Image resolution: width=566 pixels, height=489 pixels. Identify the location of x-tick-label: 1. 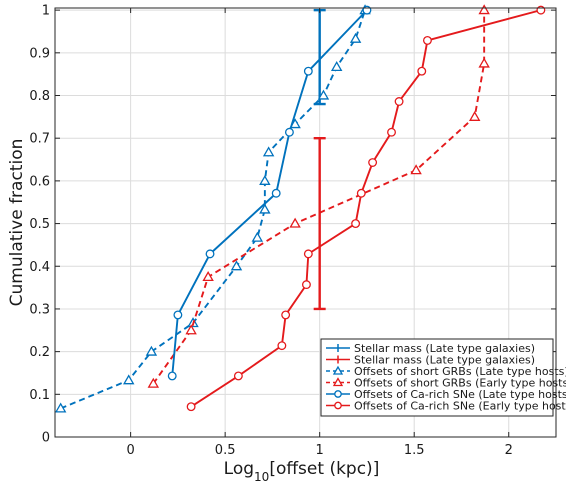
(320, 450).